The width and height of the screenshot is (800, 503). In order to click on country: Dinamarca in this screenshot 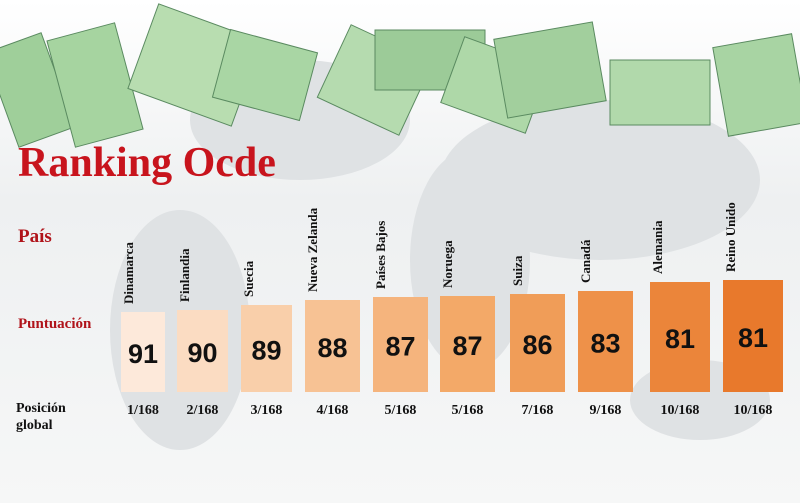, I will do `click(128, 273)`.